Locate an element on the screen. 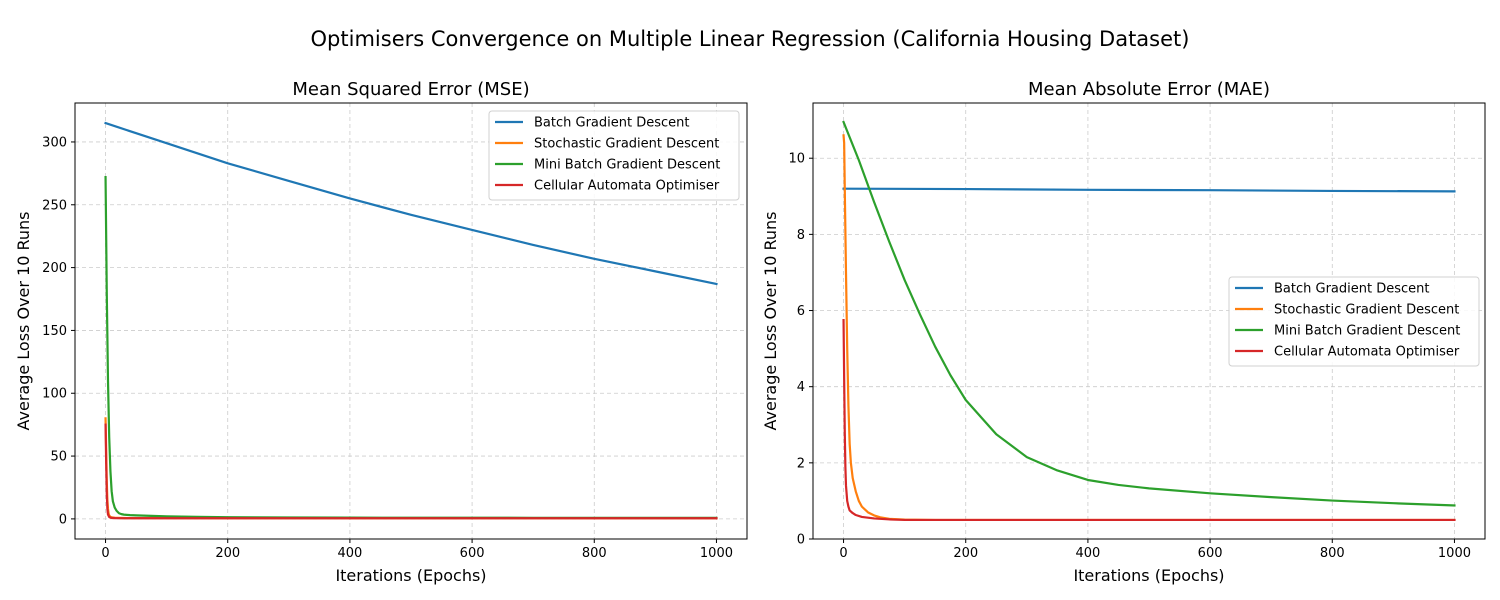 This screenshot has width=1500, height=600. mae-x-tick-label: 1000 is located at coordinates (1454, 553).